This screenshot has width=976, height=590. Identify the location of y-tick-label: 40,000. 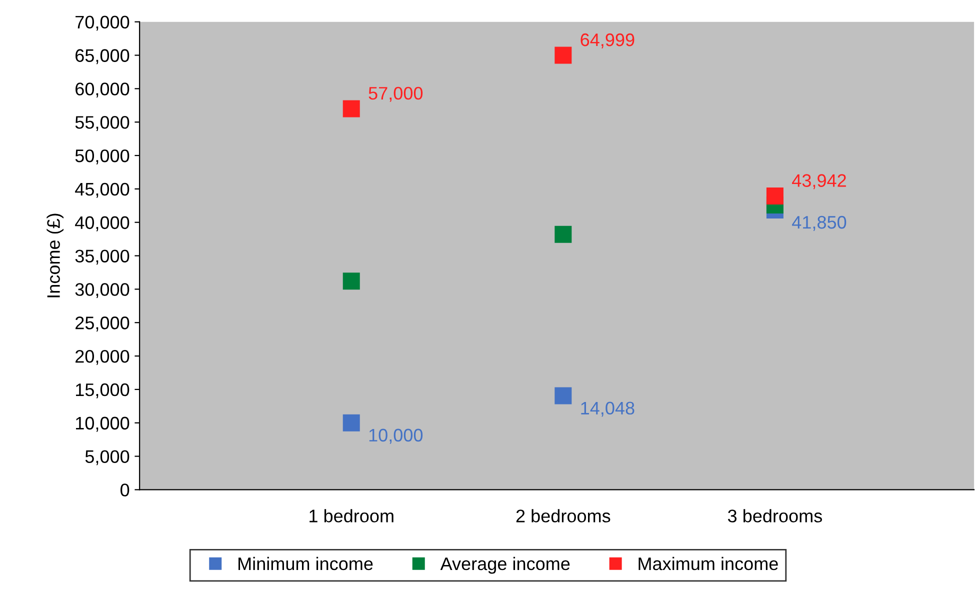
(102, 224).